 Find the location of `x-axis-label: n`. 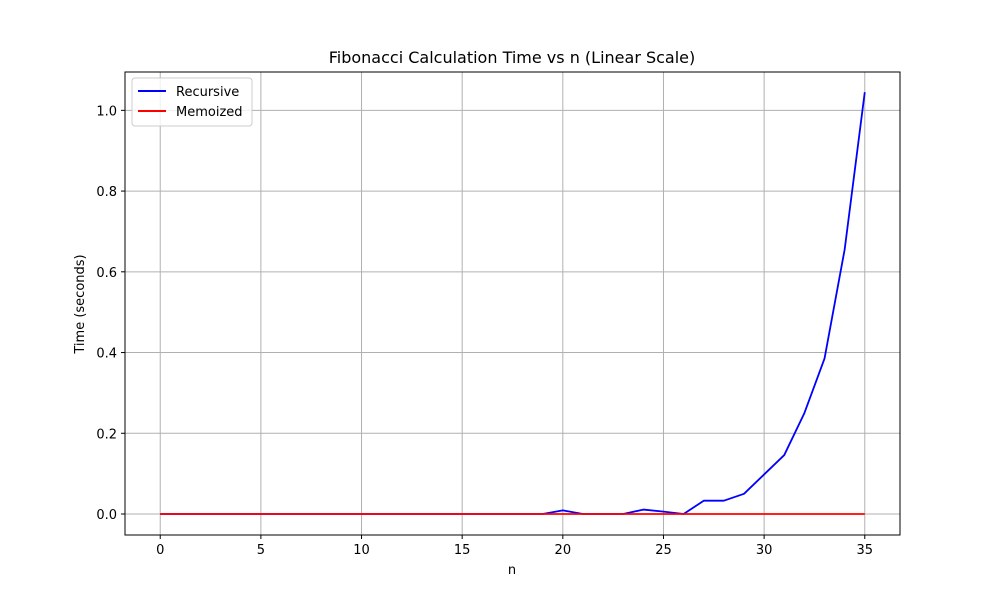

x-axis-label: n is located at coordinates (512, 570).